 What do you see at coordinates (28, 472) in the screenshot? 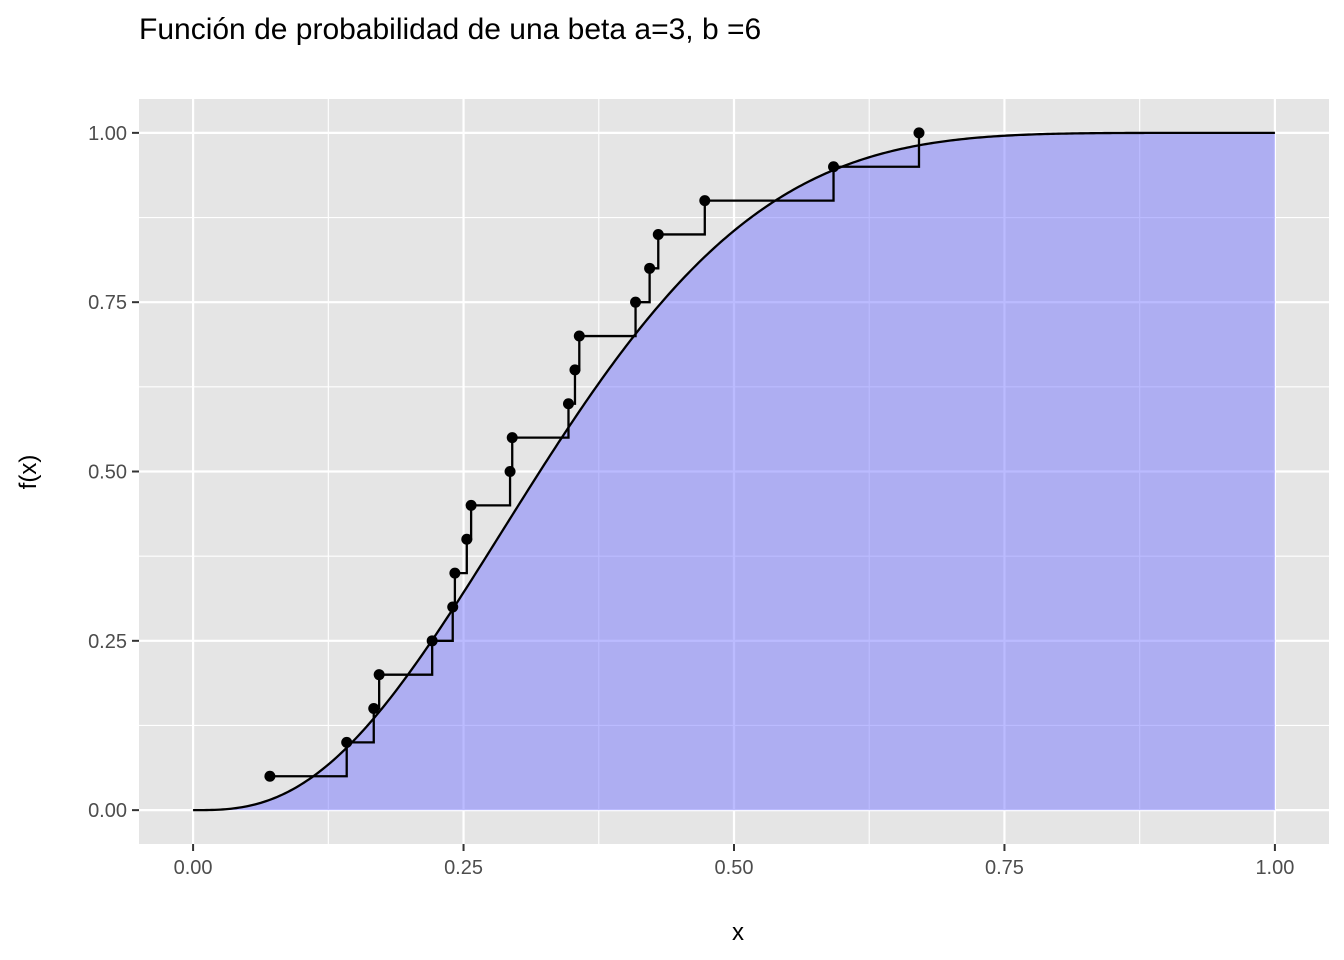
I see `y-axis-title: f(x)` at bounding box center [28, 472].